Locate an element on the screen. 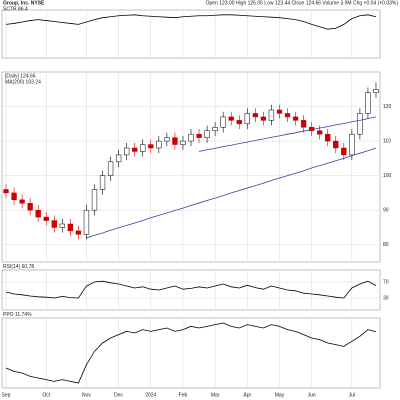 Image resolution: width=400 pixels, height=400 pixels. y-tick-label: 80 is located at coordinates (386, 245).